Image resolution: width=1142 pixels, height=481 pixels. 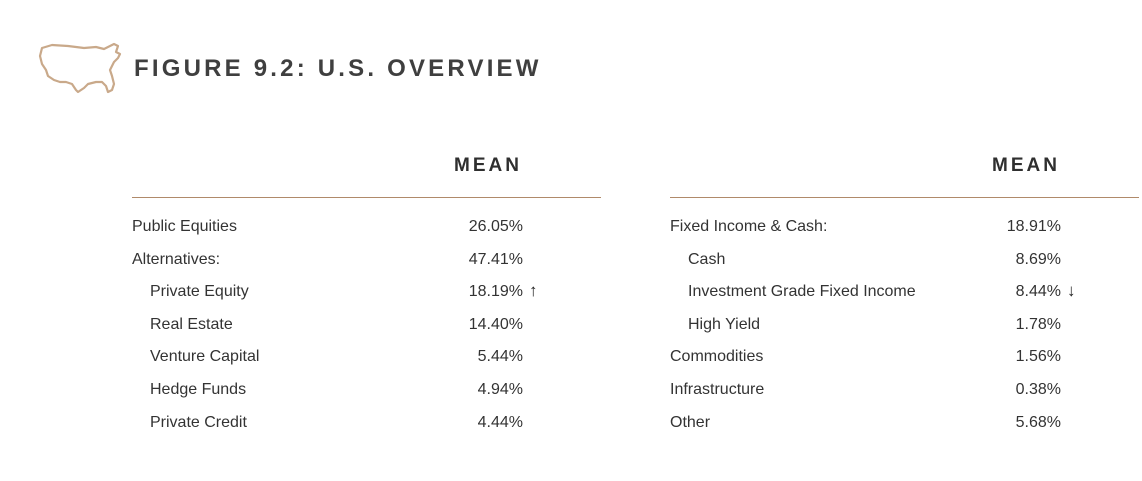 What do you see at coordinates (749, 226) in the screenshot?
I see `row-label: Fixed Income & Cash:` at bounding box center [749, 226].